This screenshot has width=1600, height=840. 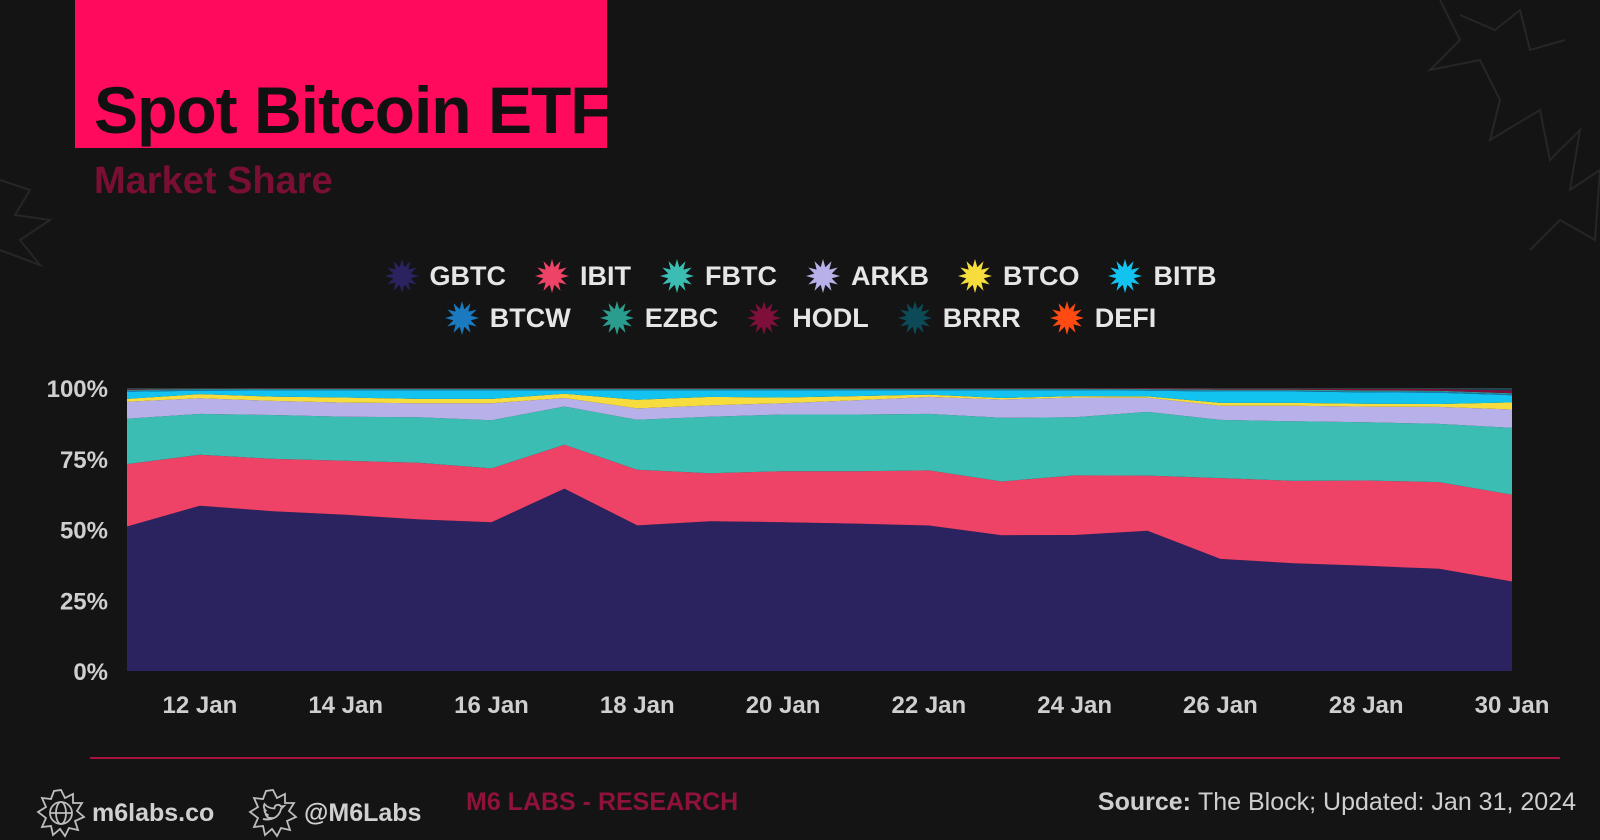 What do you see at coordinates (90, 672) in the screenshot?
I see `y-tick-label: 0%` at bounding box center [90, 672].